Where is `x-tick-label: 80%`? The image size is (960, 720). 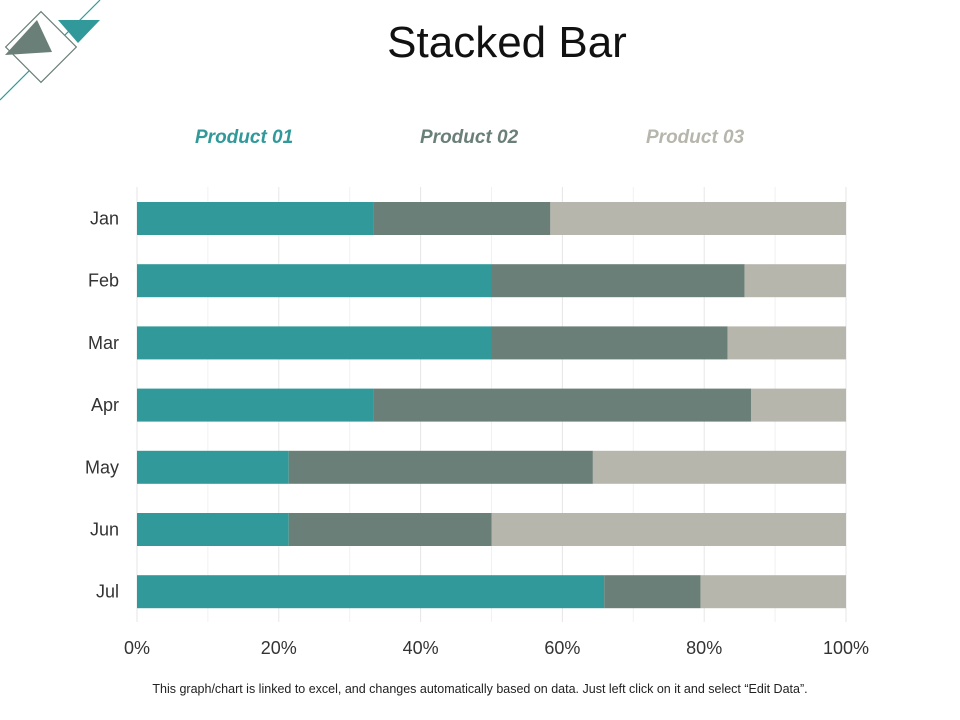
x-tick-label: 80% is located at coordinates (704, 648).